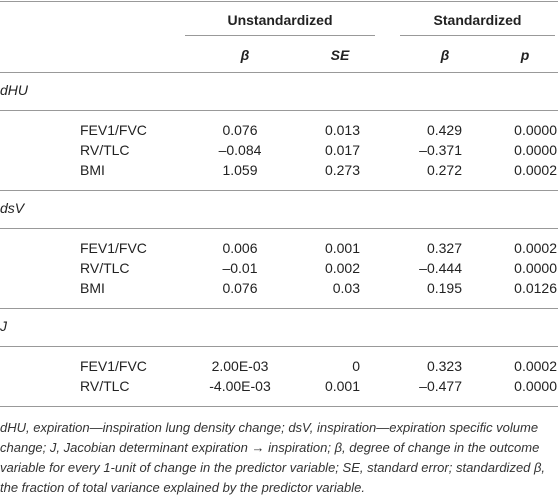  Describe the element at coordinates (346, 288) in the screenshot. I see `cell: 0.03` at that location.